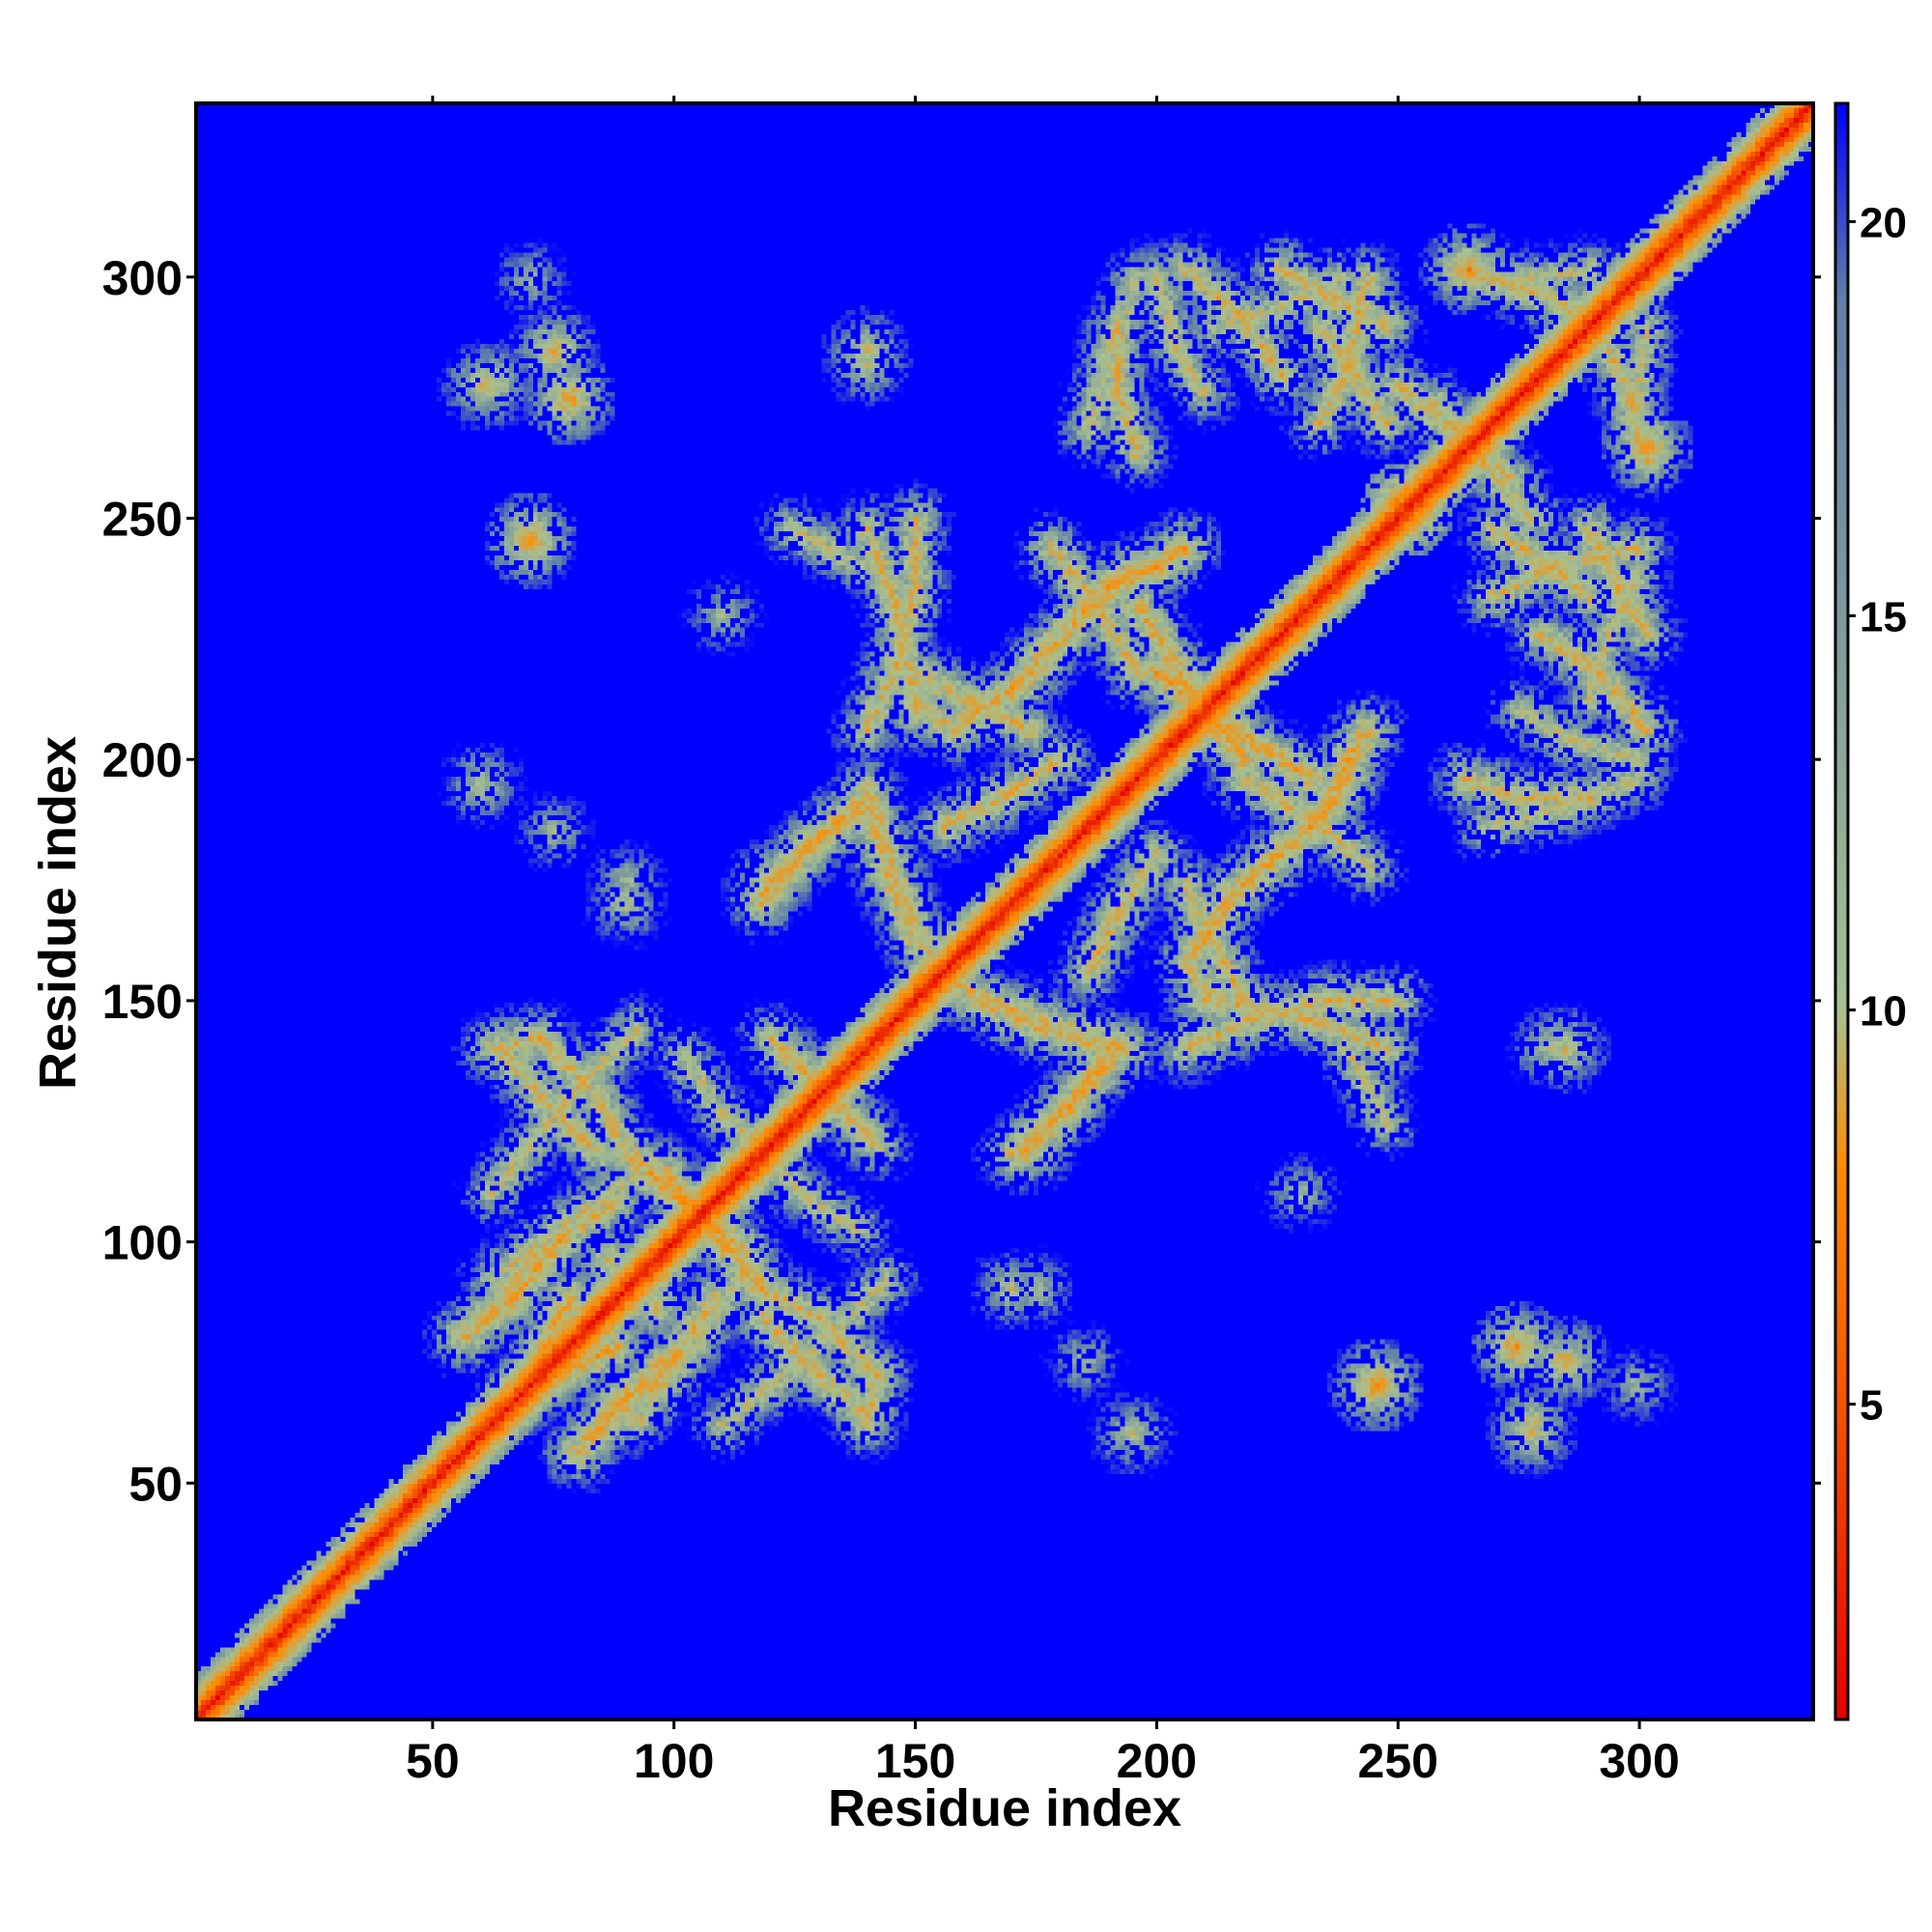  Describe the element at coordinates (1005, 1808) in the screenshot. I see `x-axis-title: Residue index` at that location.